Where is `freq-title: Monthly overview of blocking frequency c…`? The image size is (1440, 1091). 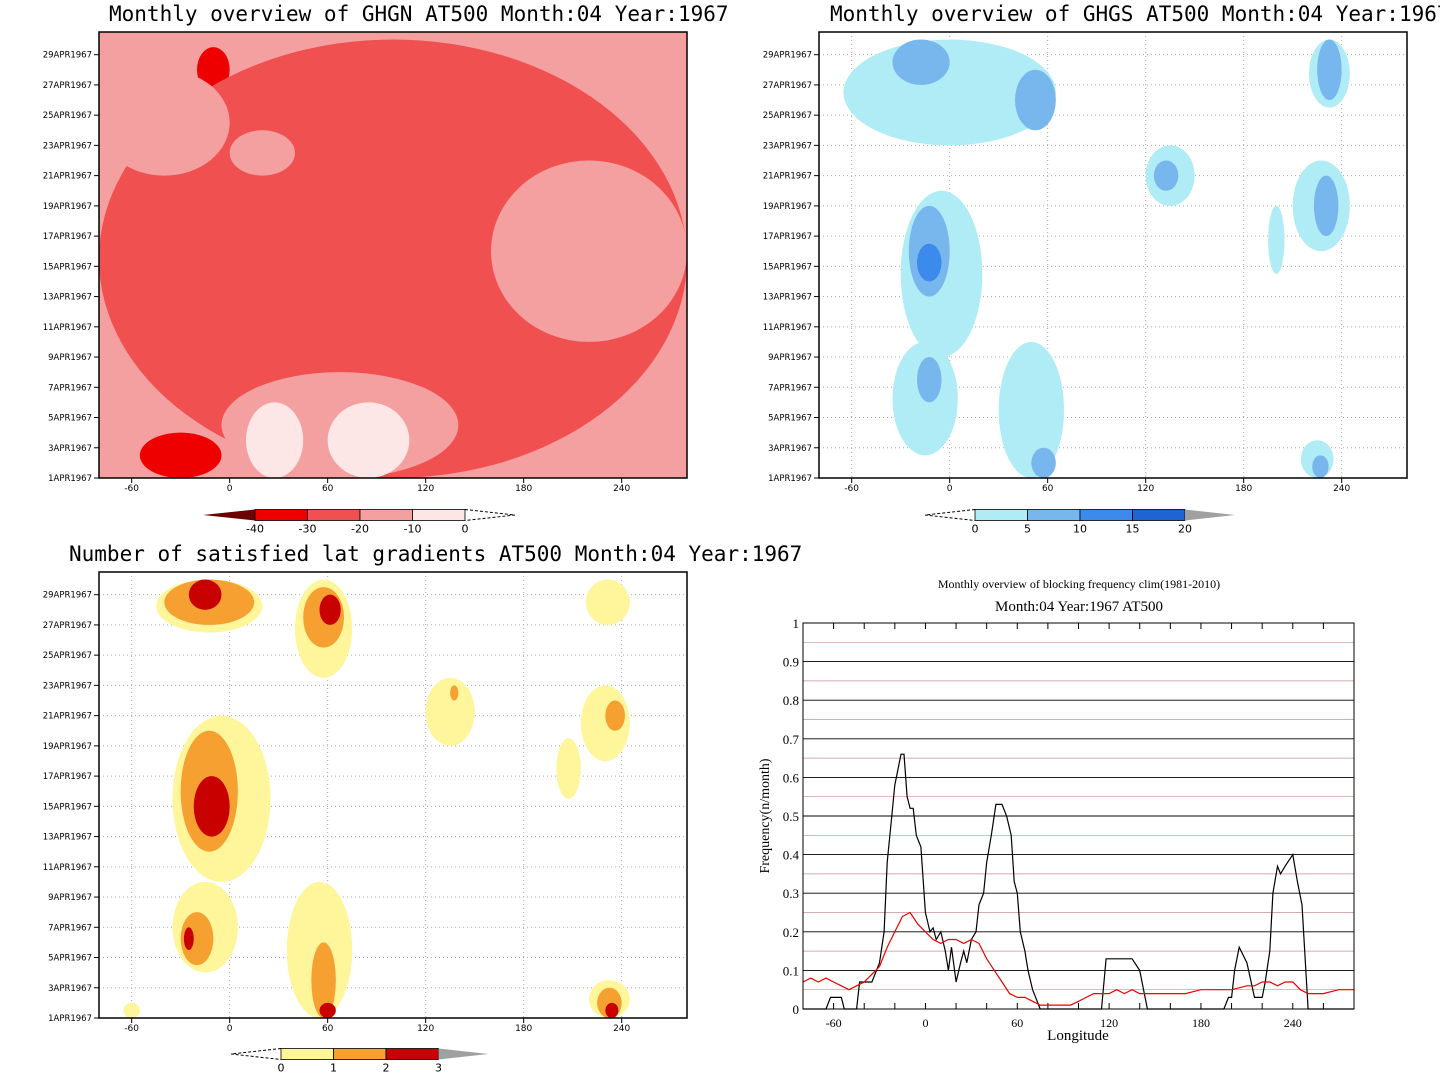
freq-title: Monthly overview of blocking frequency c… is located at coordinates (1079, 584).